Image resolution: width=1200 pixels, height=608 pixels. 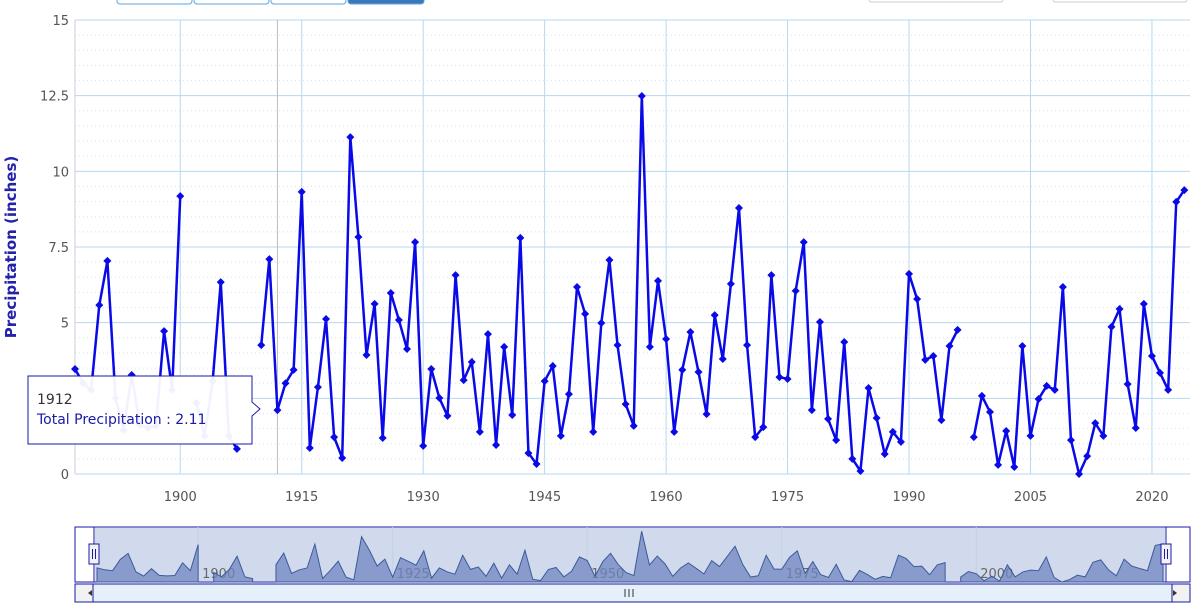 I want to click on tooltip-box, so click(x=144, y=410).